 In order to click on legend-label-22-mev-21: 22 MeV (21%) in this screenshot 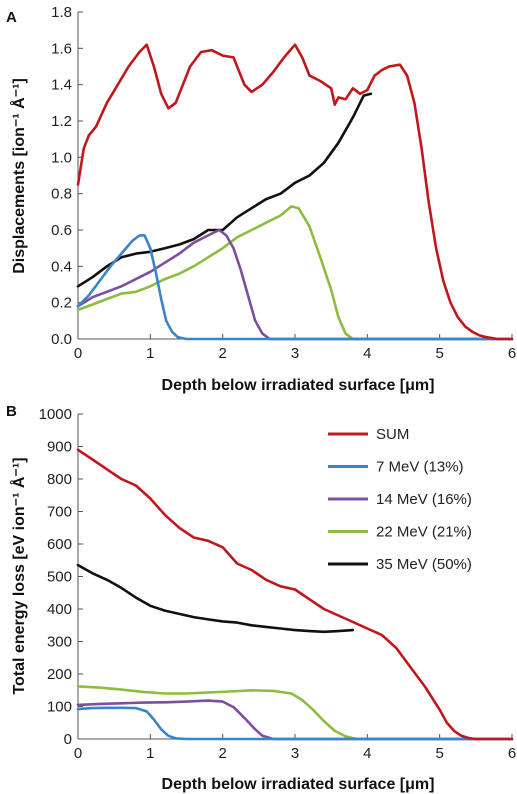, I will do `click(424, 532)`.